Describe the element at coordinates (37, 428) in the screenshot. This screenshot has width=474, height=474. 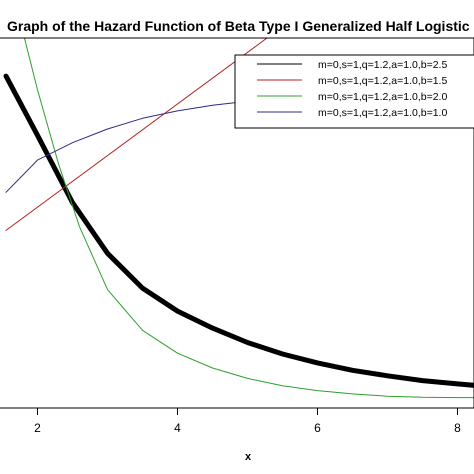
I see `x-tick-label: 2` at that location.